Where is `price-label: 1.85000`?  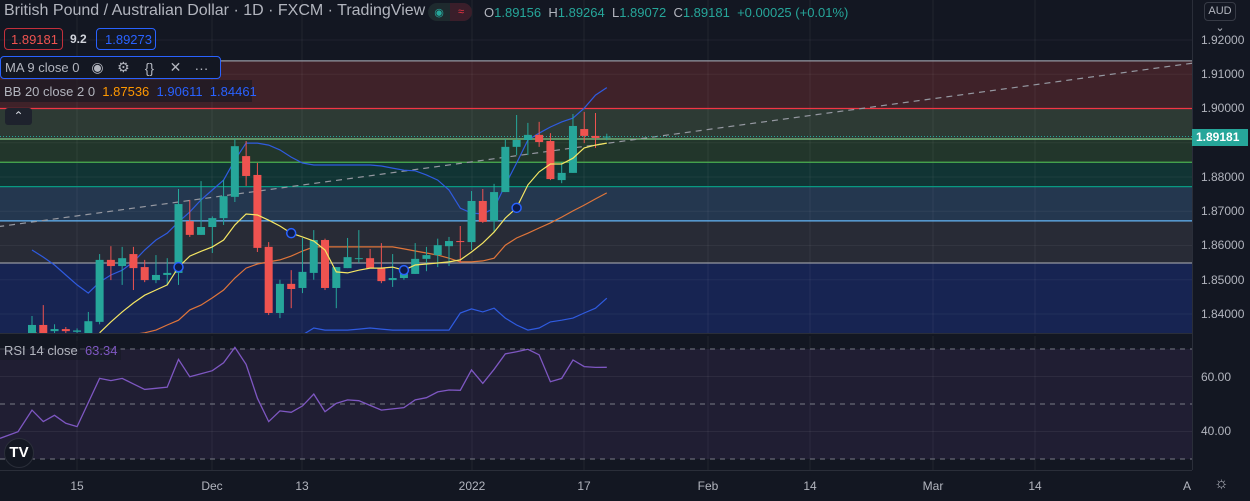
price-label: 1.85000 is located at coordinates (1223, 280).